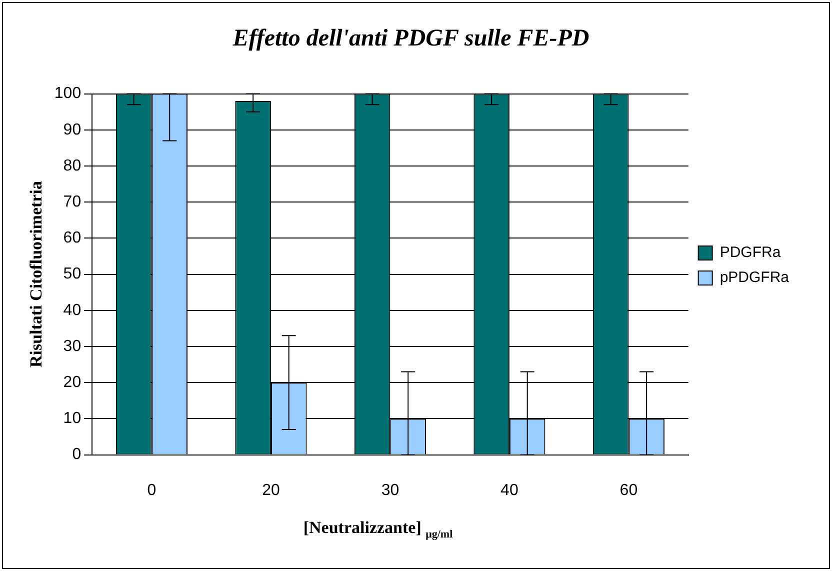  I want to click on y-tick-label: 100, so click(68, 93).